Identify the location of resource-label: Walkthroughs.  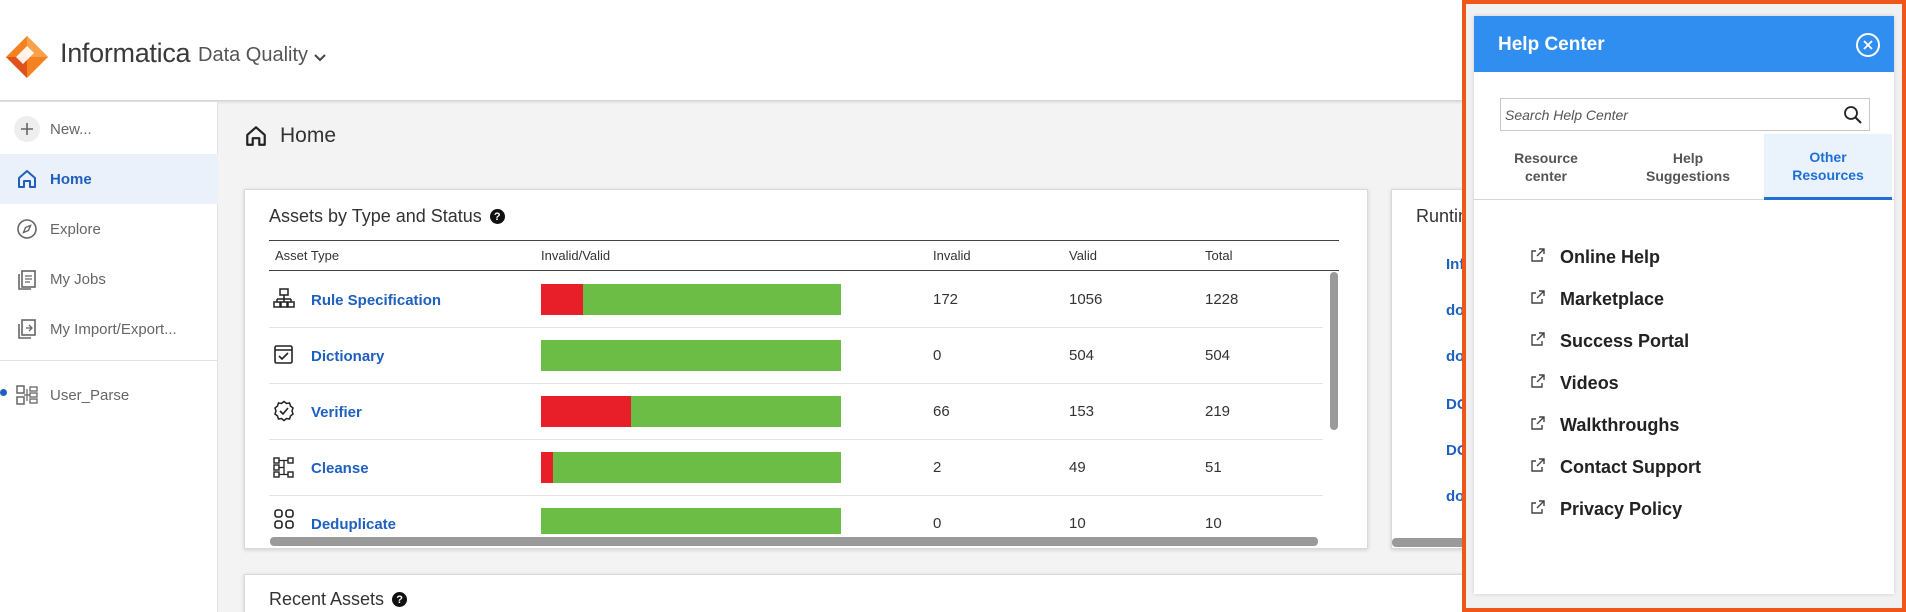
(1620, 425).